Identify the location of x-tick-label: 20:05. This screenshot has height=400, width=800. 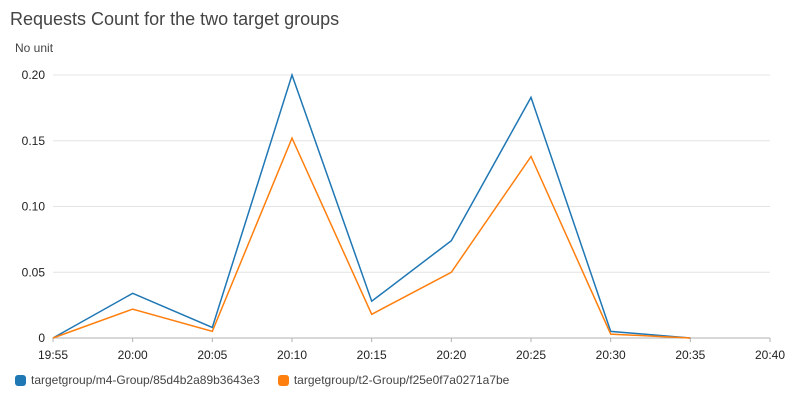
(212, 355).